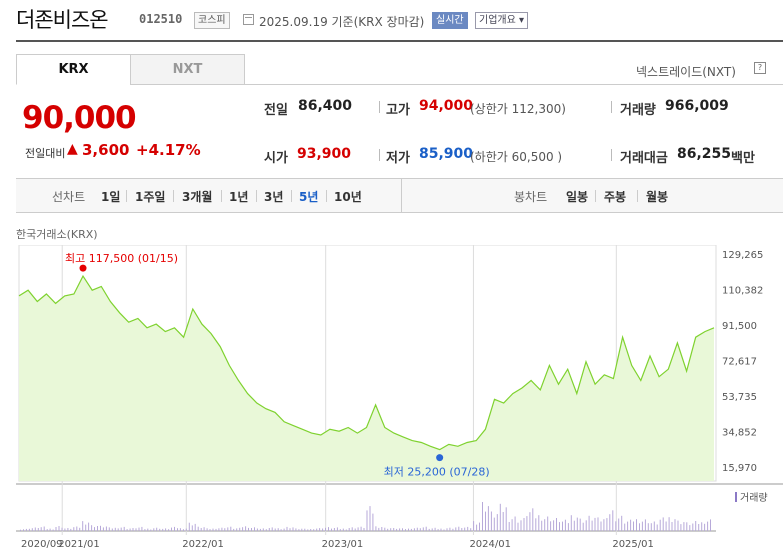  Describe the element at coordinates (657, 197) in the screenshot. I see `candle-monthly: 월봉` at that location.